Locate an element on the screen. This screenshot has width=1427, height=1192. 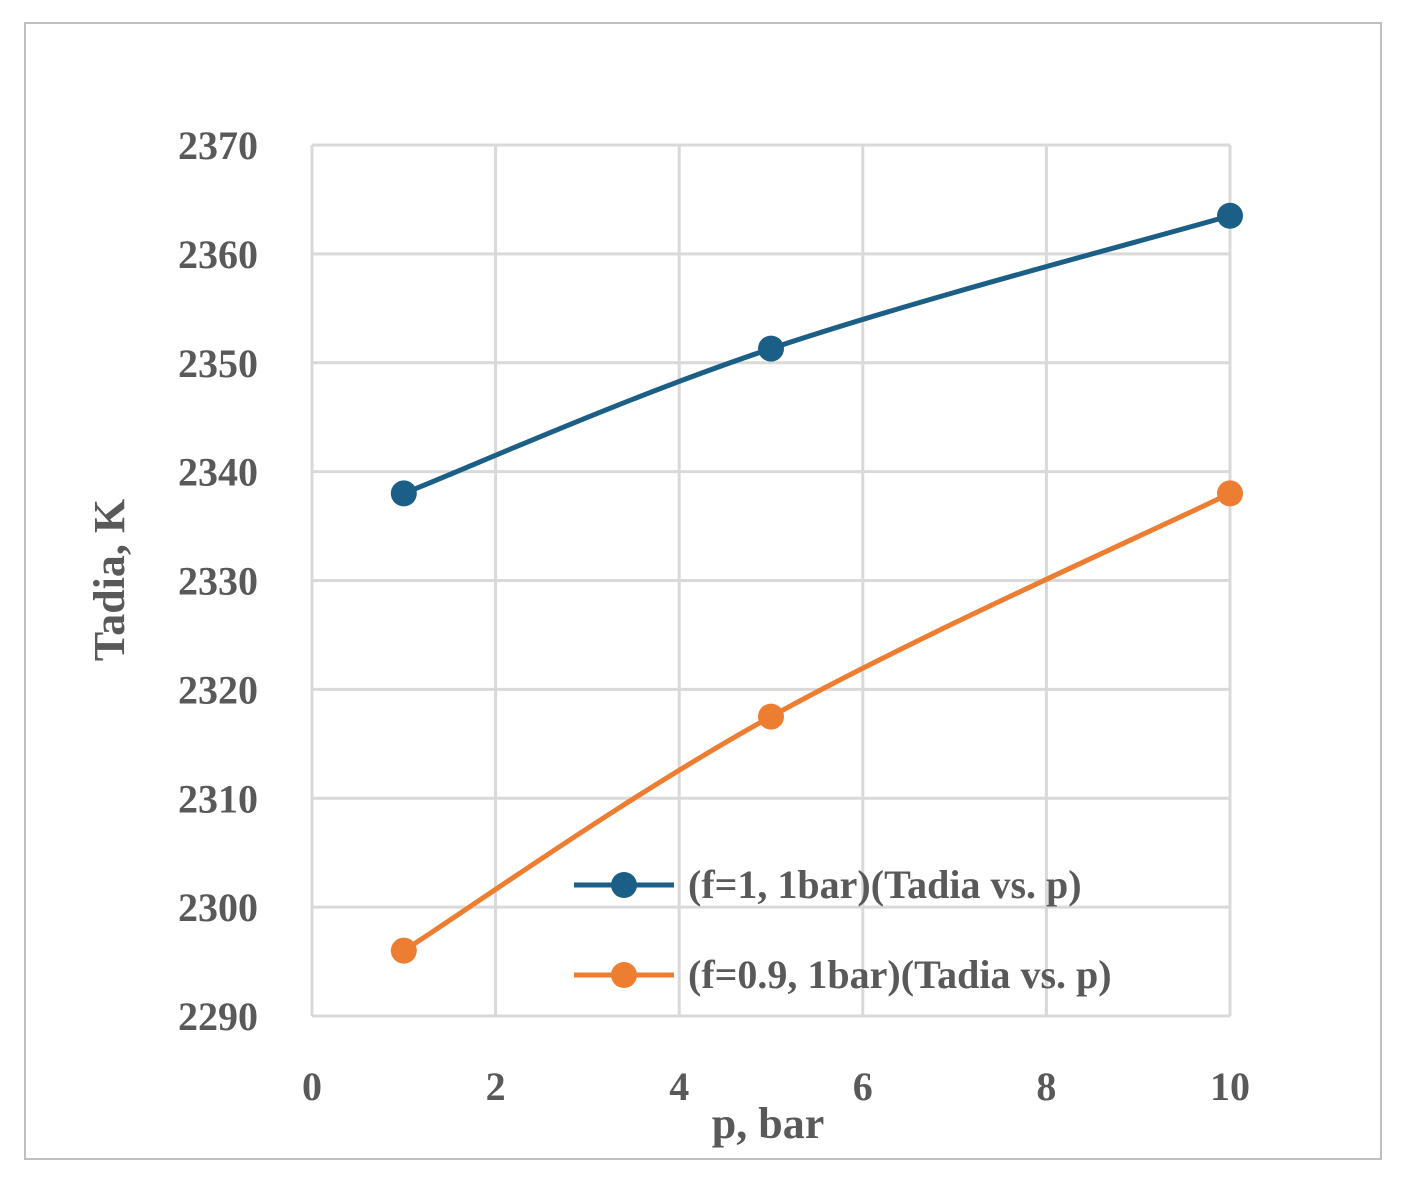
y-tick-label: 2360 is located at coordinates (218, 254).